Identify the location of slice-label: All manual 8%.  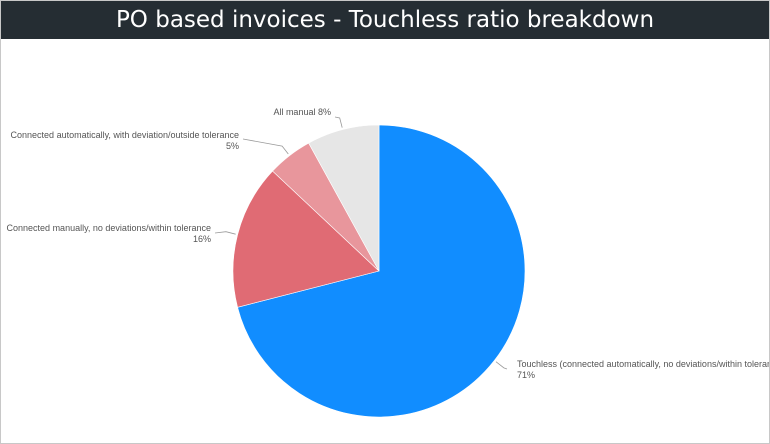
(302, 112).